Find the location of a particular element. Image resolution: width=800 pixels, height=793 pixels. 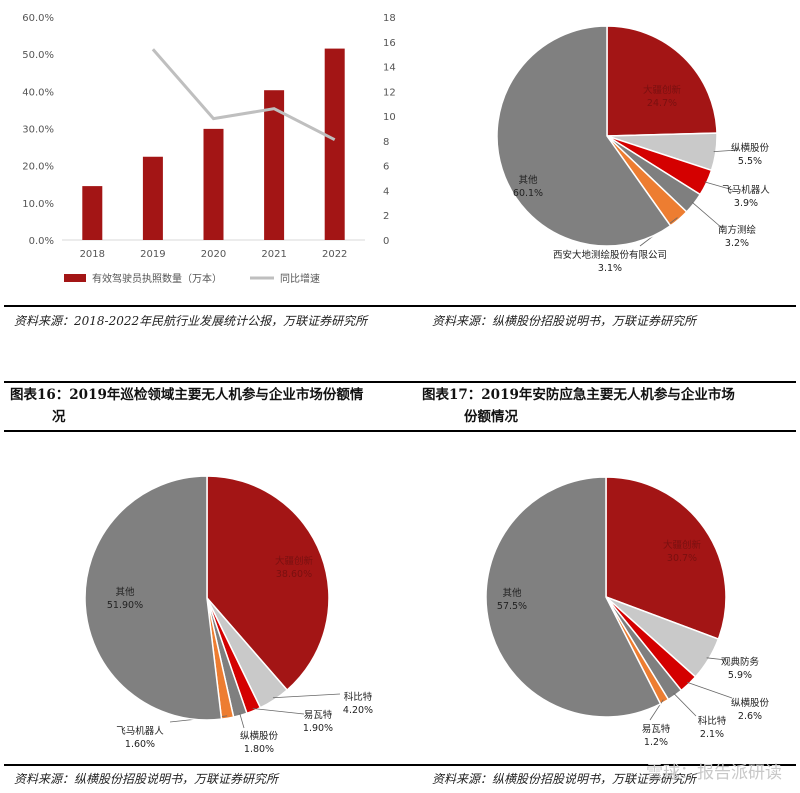

y-left-tick-label: 40.0% is located at coordinates (38, 92).